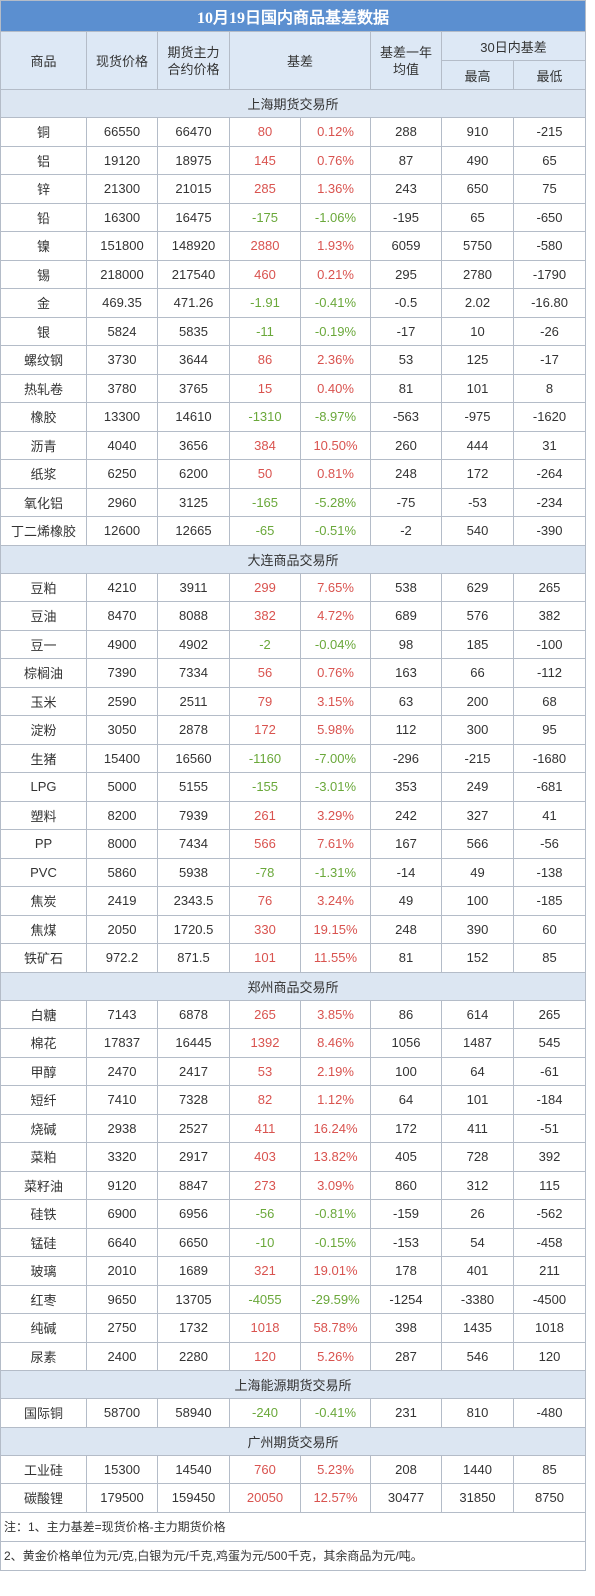 This screenshot has height=1596, width=595. I want to click on value-cell: 13300, so click(122, 417).